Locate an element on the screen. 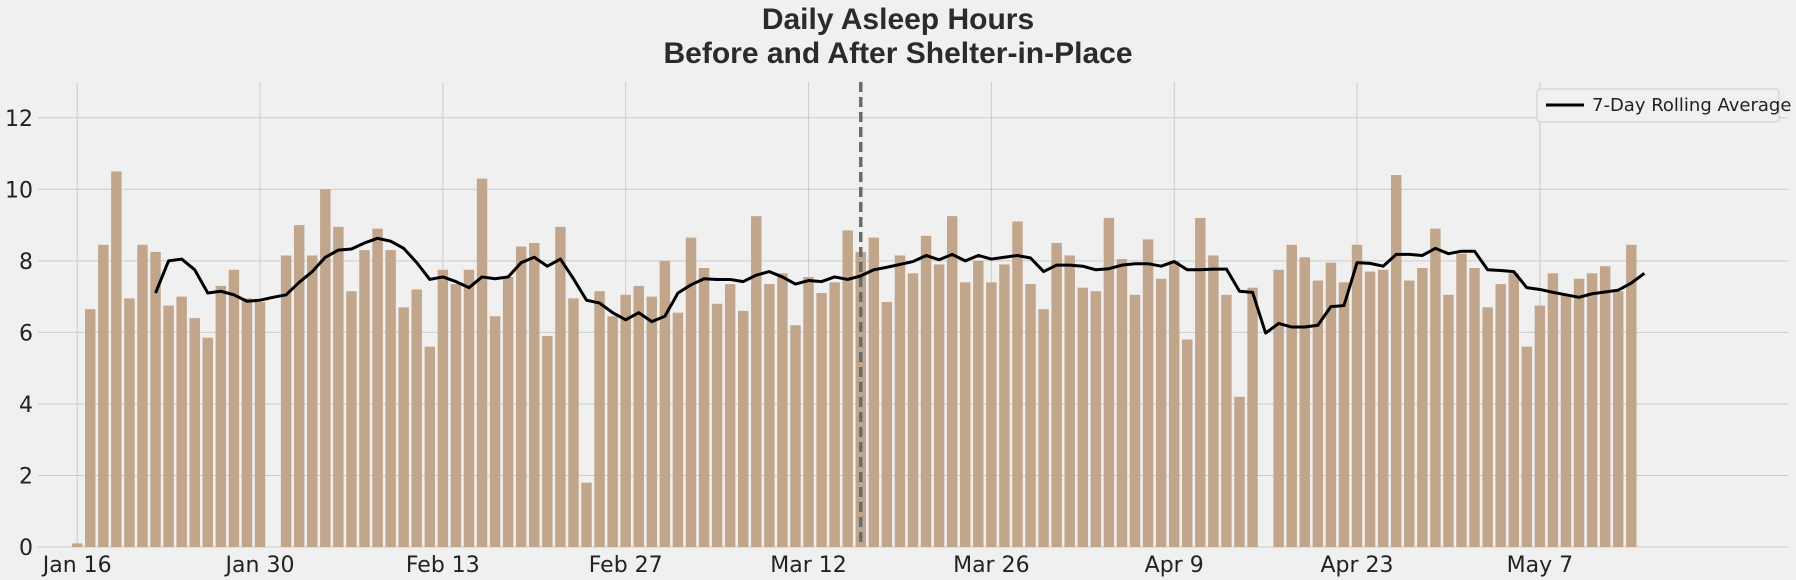  y-tick-label: 0 is located at coordinates (26, 548).